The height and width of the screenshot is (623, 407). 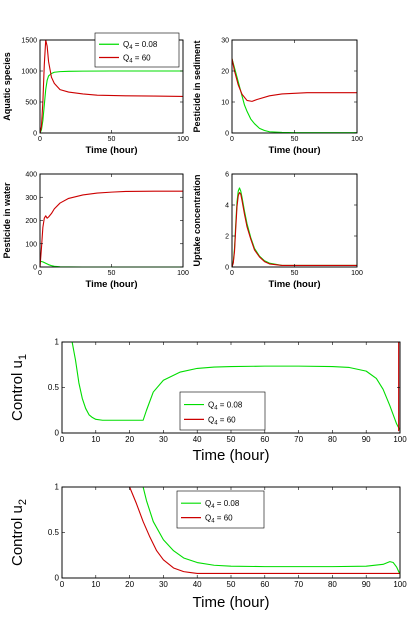 I want to click on y-axis-label: Control u2, so click(x=19, y=532).